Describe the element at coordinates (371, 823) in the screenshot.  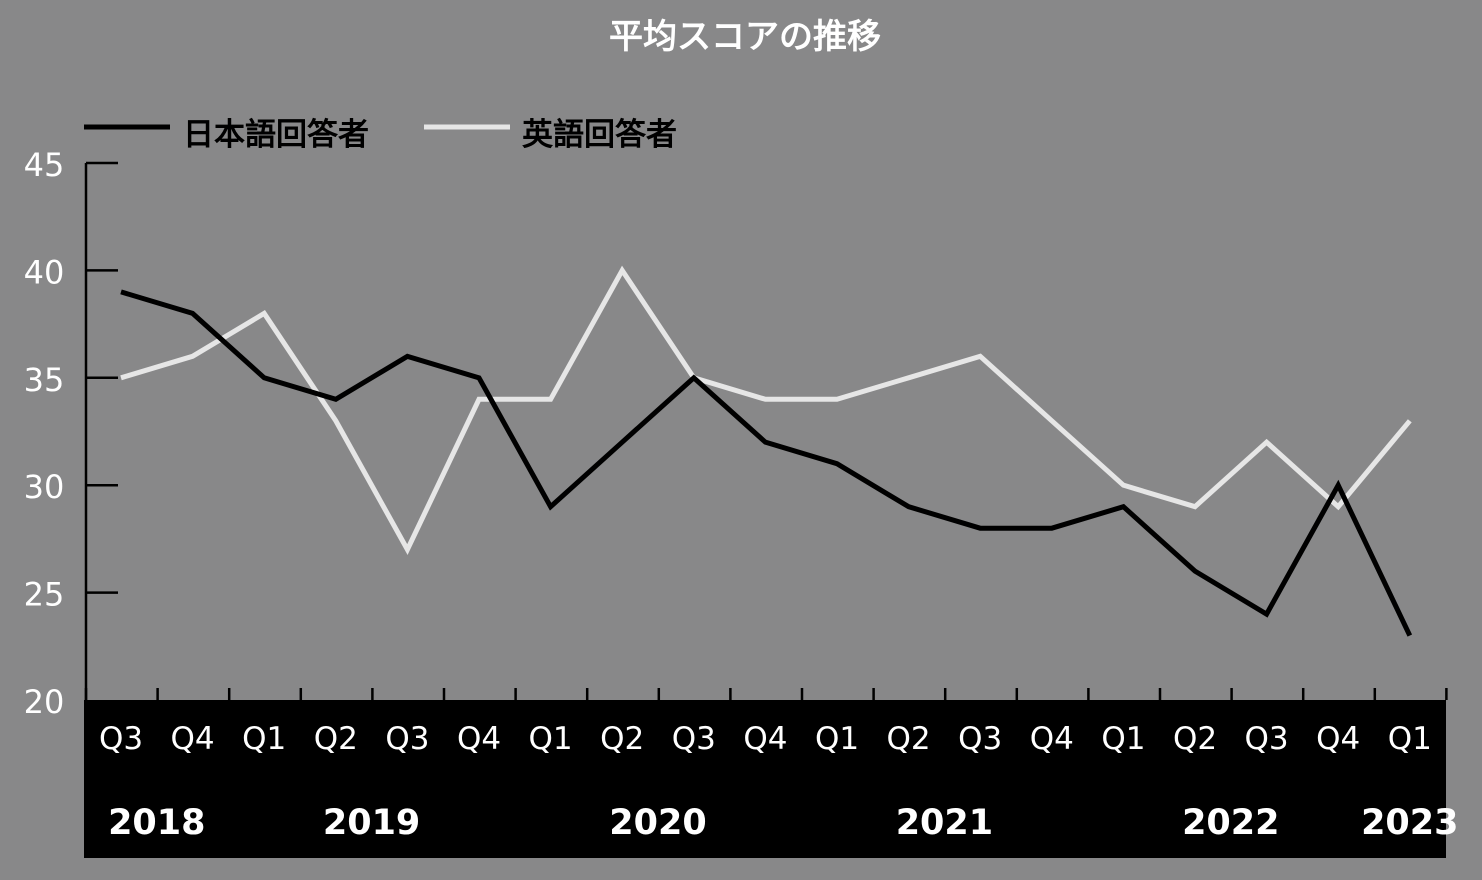
I see `year-label: 2019` at that location.